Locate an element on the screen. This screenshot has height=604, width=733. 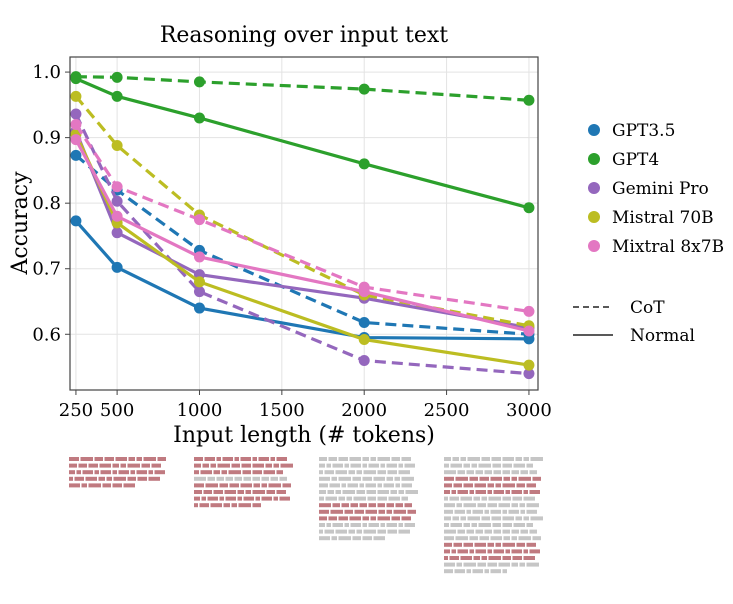
y-tick-label: 0.8 is located at coordinates (46, 203).